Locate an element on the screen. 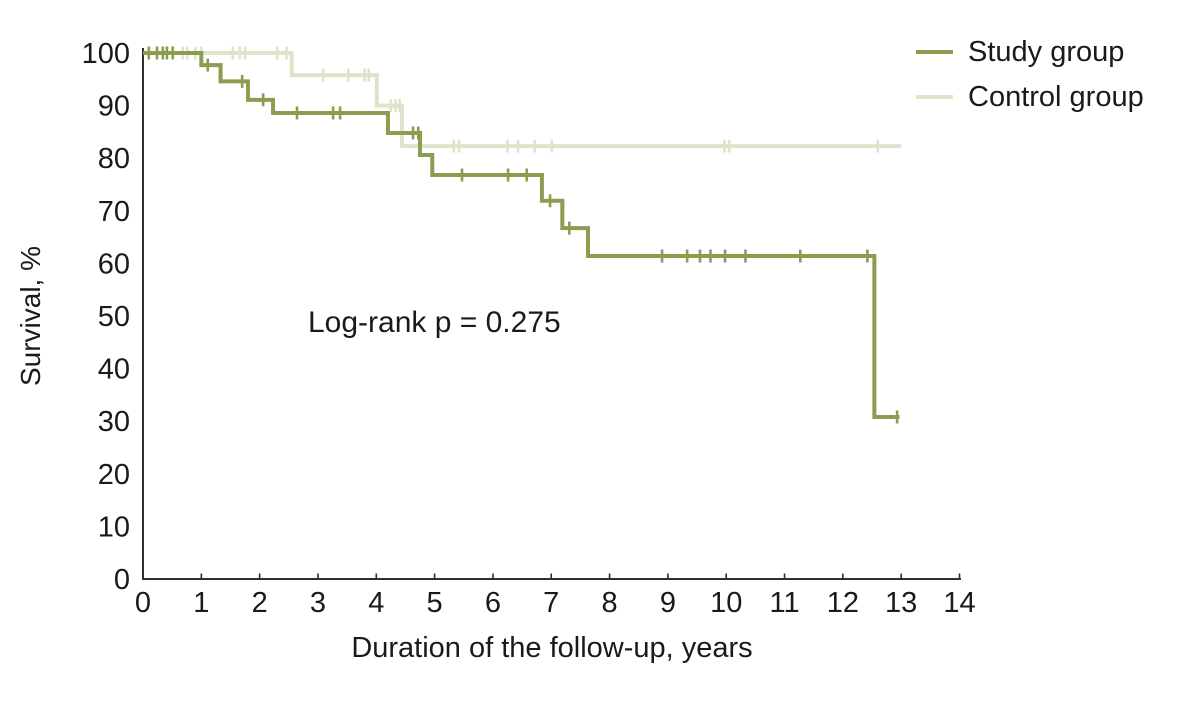 The width and height of the screenshot is (1199, 709). log-rank-annotation: Log-rank p = 0.275 is located at coordinates (434, 322).